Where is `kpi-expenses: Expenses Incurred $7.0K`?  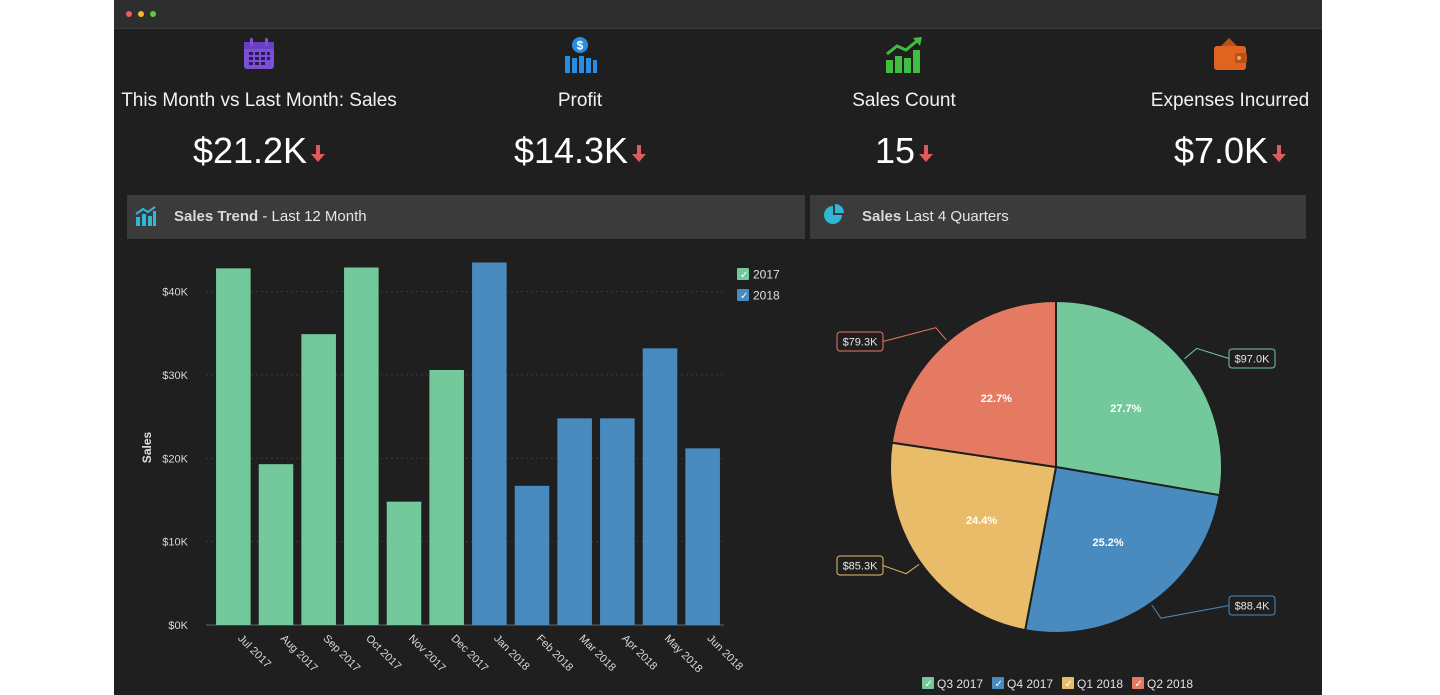 kpi-expenses: Expenses Incurred $7.0K is located at coordinates (1230, 104).